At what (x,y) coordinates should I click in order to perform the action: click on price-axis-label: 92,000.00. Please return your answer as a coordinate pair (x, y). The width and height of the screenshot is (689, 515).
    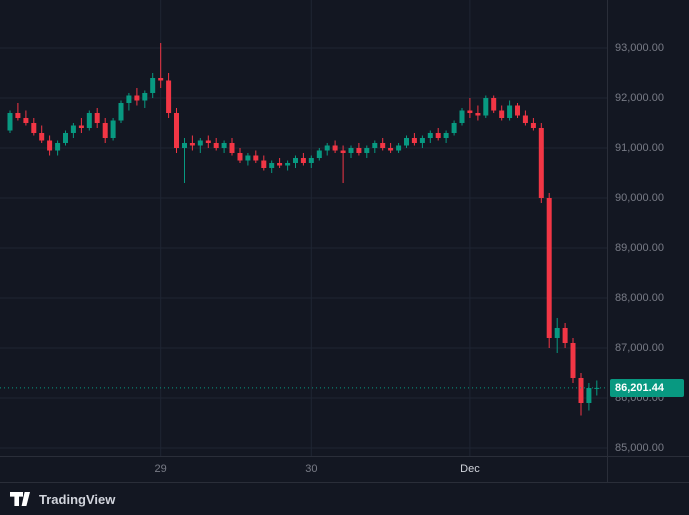
    Looking at the image, I should click on (639, 98).